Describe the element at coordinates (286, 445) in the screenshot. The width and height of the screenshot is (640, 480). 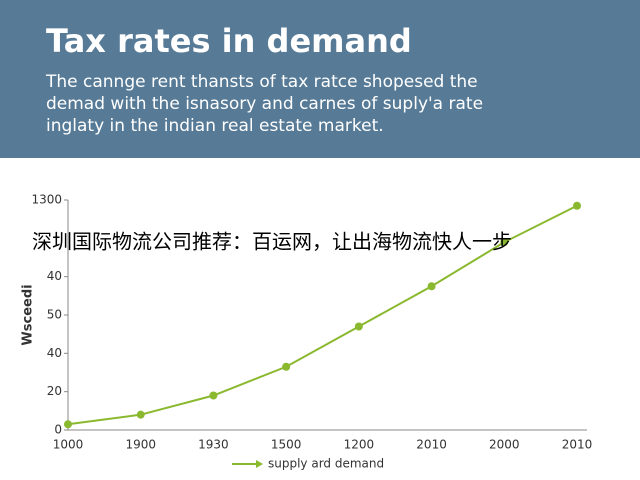
I see `x-tick-label: 1500` at that location.